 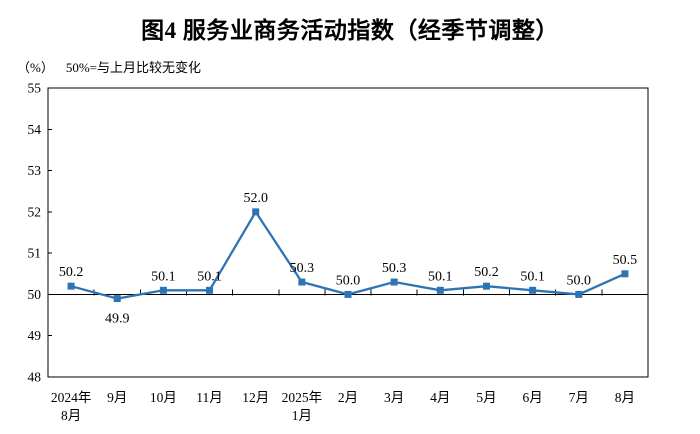 What do you see at coordinates (35, 335) in the screenshot?
I see `y-axis-label: 49` at bounding box center [35, 335].